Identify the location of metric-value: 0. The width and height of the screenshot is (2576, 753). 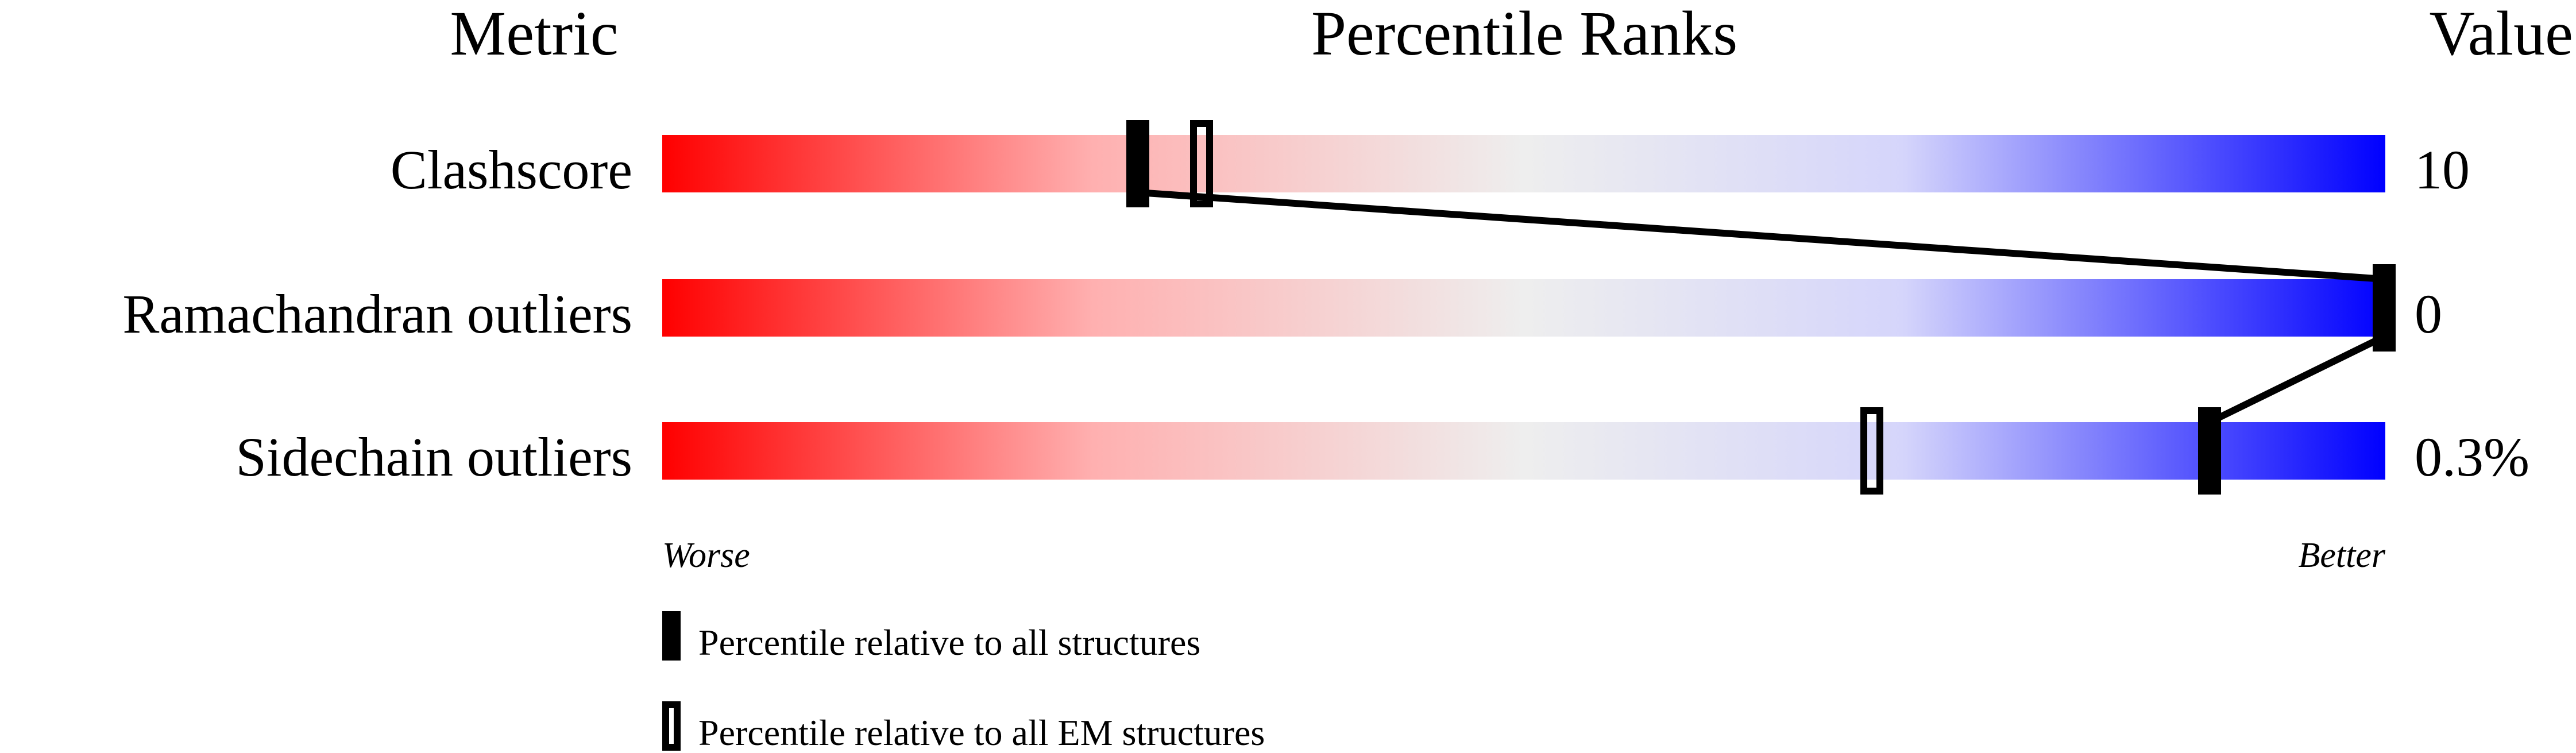
(2428, 314).